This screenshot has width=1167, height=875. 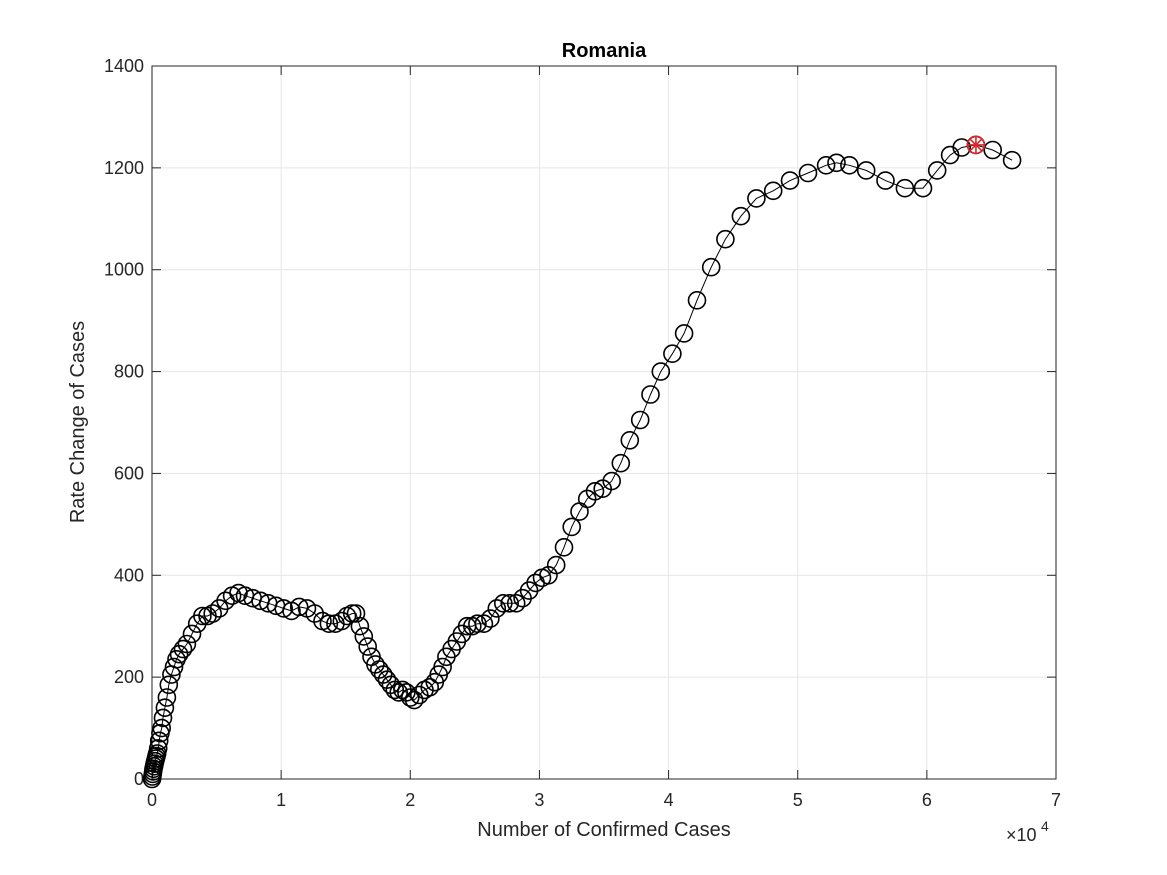 I want to click on highlight-asterisk-d2, so click(x=975, y=144).